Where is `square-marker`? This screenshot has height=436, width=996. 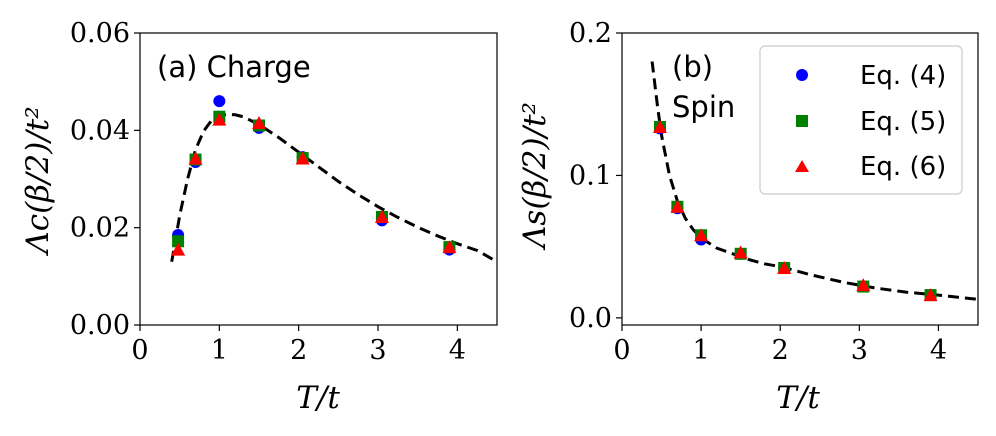 square-marker is located at coordinates (178, 241).